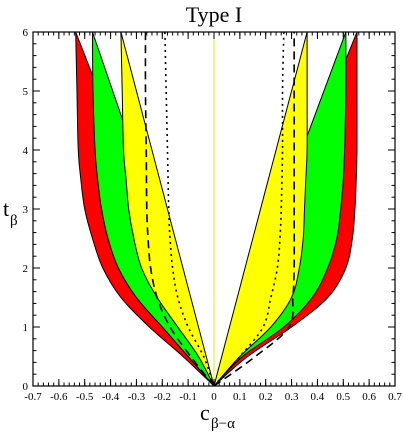  Describe the element at coordinates (223, 424) in the screenshot. I see `x-axis-label-sub: β−α` at that location.